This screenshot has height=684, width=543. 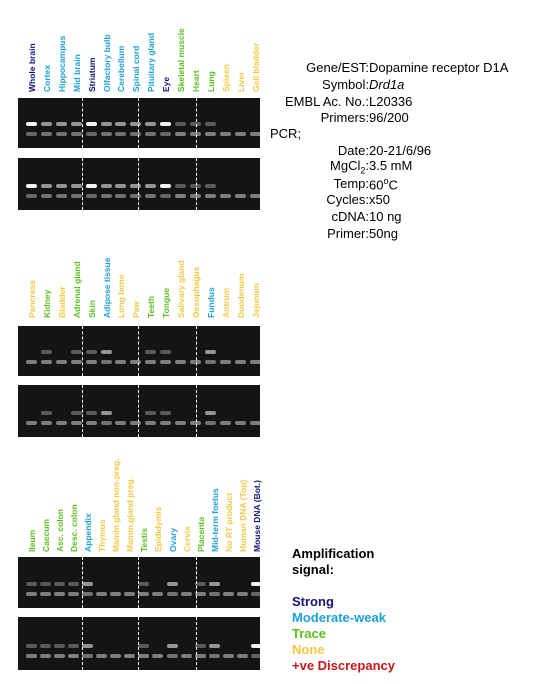 I want to click on info-mgcl2-key-sub: 2, so click(x=363, y=170).